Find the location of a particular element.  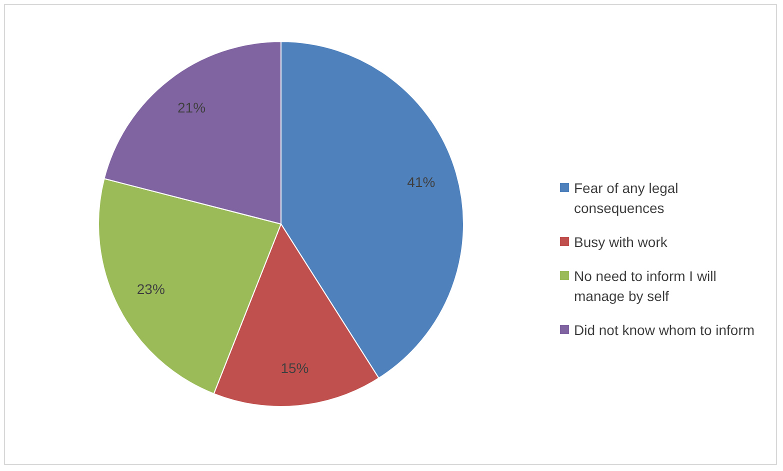

legend-label: No need to inform I will manage by self is located at coordinates (646, 286).